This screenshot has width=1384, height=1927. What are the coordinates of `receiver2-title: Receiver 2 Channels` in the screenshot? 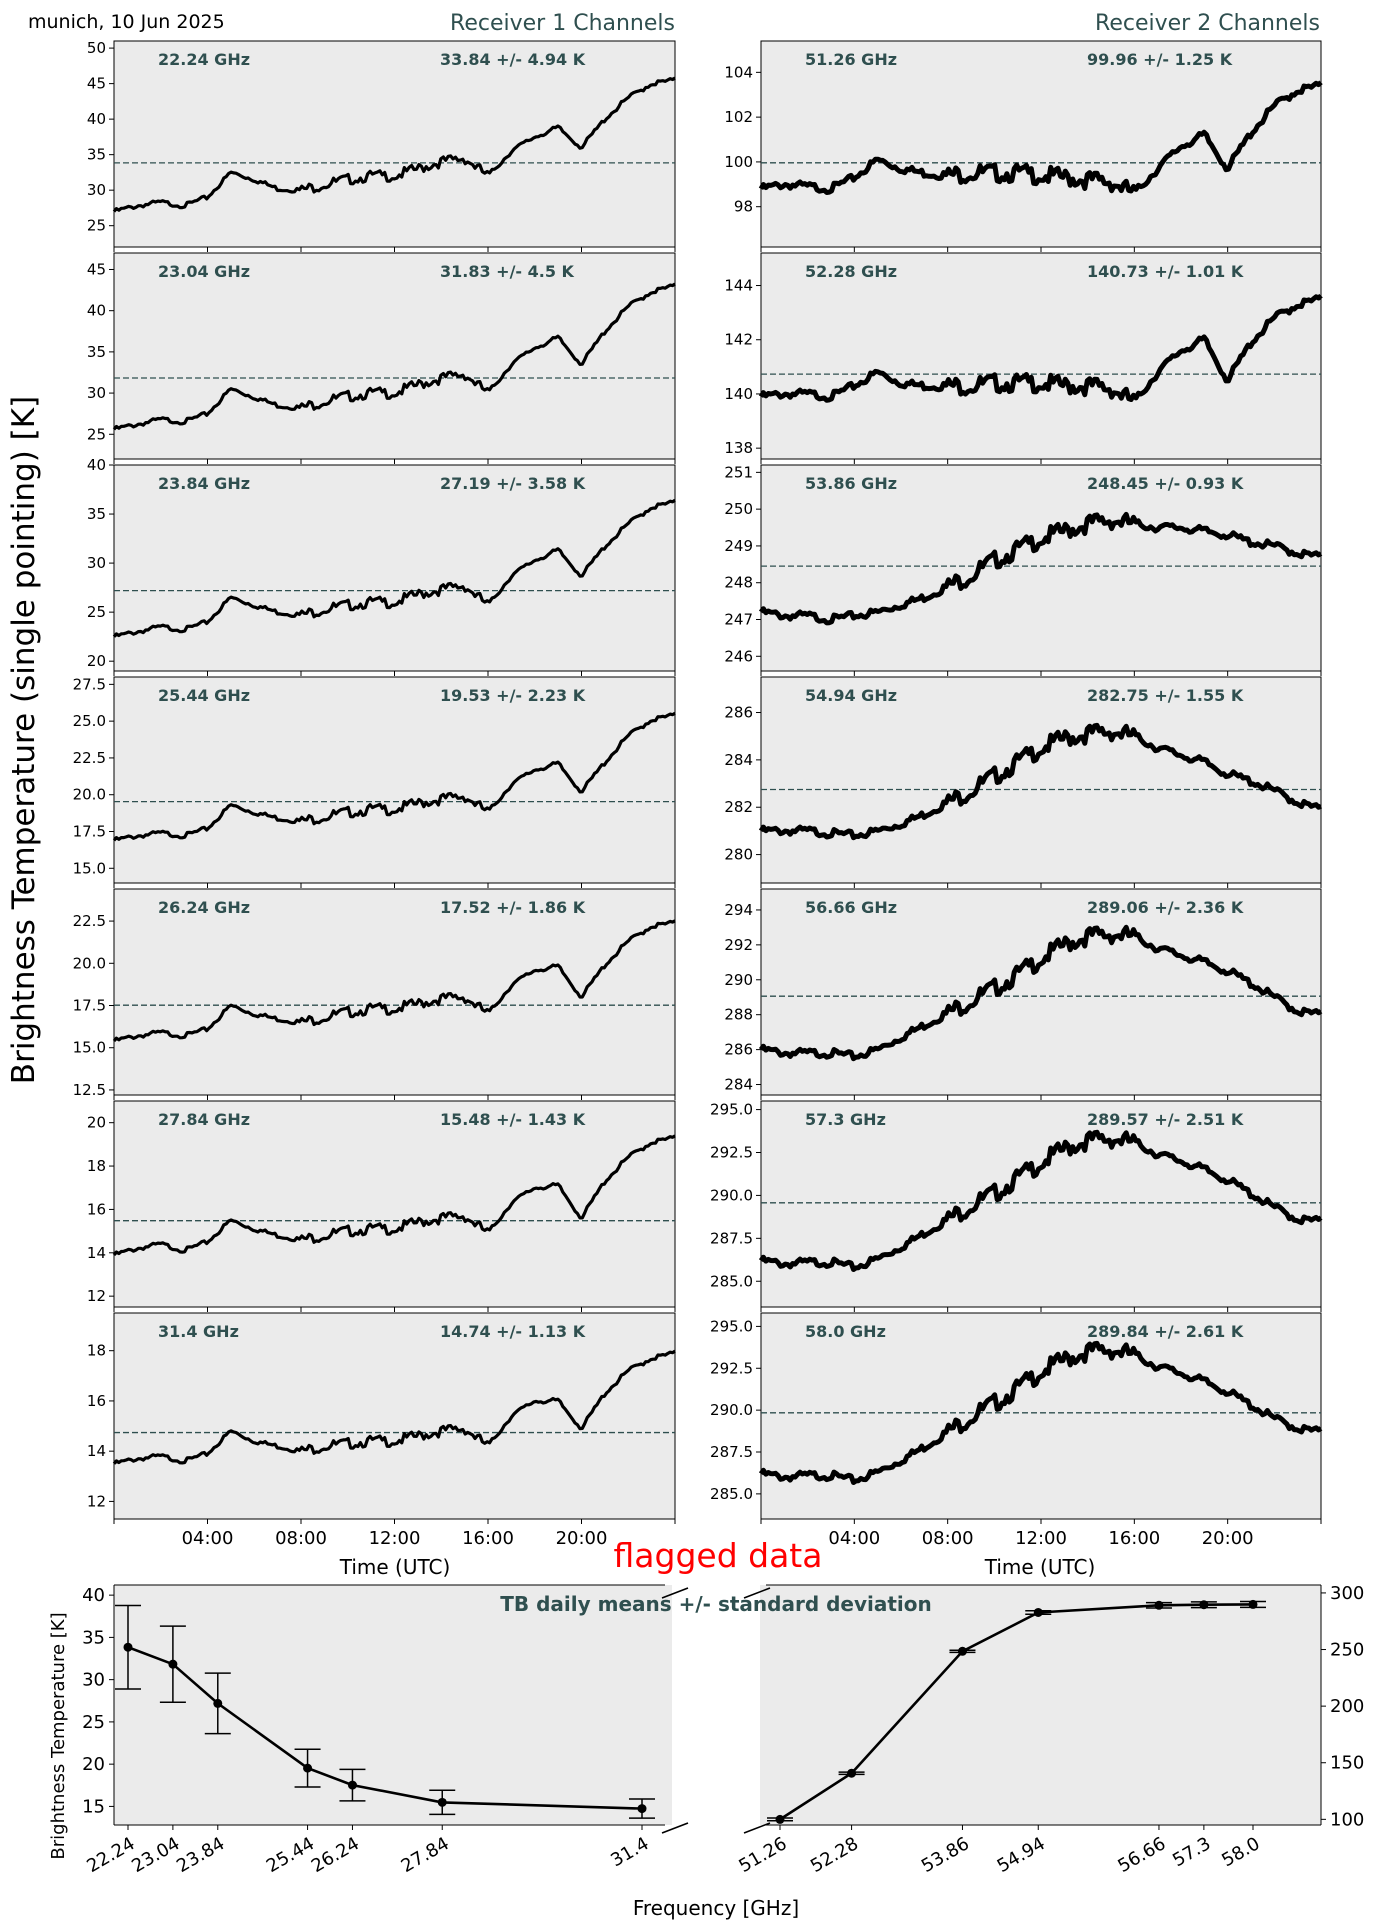 It's located at (1207, 23).